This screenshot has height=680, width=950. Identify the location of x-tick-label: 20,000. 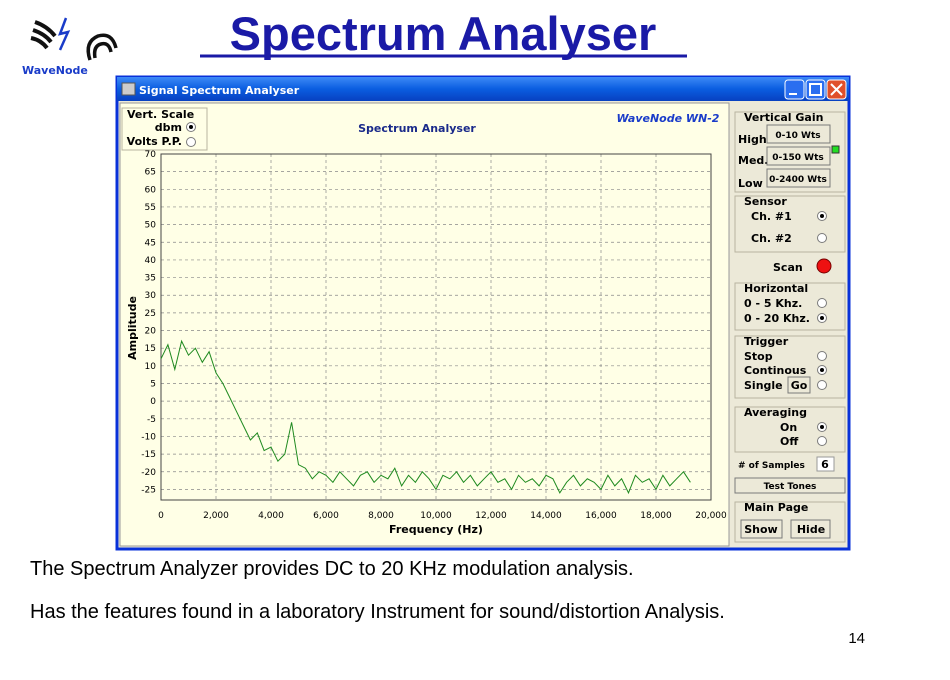
(711, 516).